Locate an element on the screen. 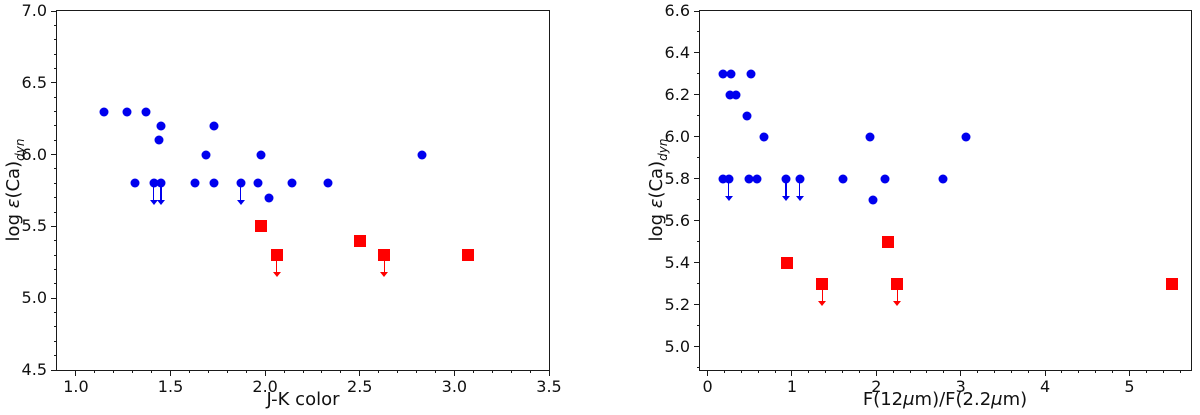 This screenshot has height=415, width=1200. x-tick-label: 3.0 is located at coordinates (454, 386).